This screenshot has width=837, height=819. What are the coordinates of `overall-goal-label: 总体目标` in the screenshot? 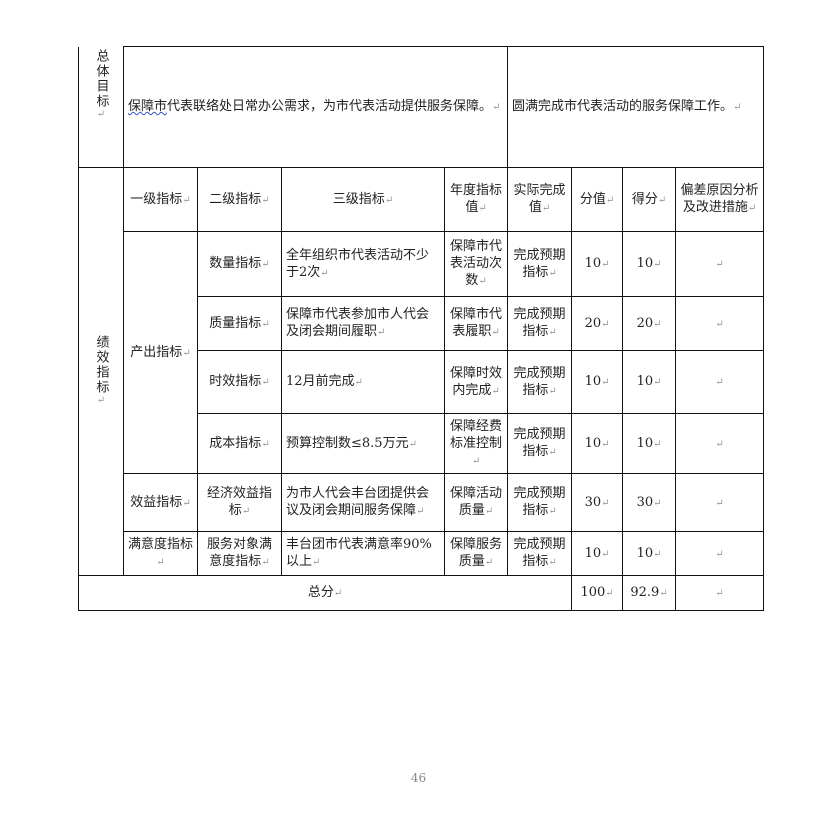 It's located at (101, 107).